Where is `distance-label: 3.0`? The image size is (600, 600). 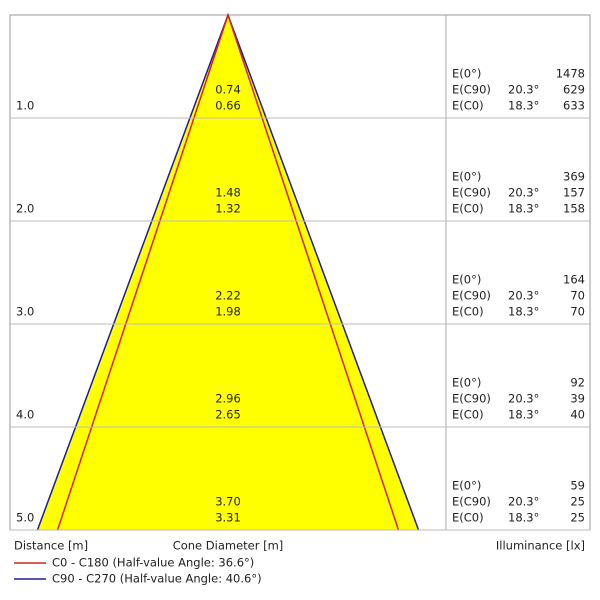 distance-label: 3.0 is located at coordinates (25, 312).